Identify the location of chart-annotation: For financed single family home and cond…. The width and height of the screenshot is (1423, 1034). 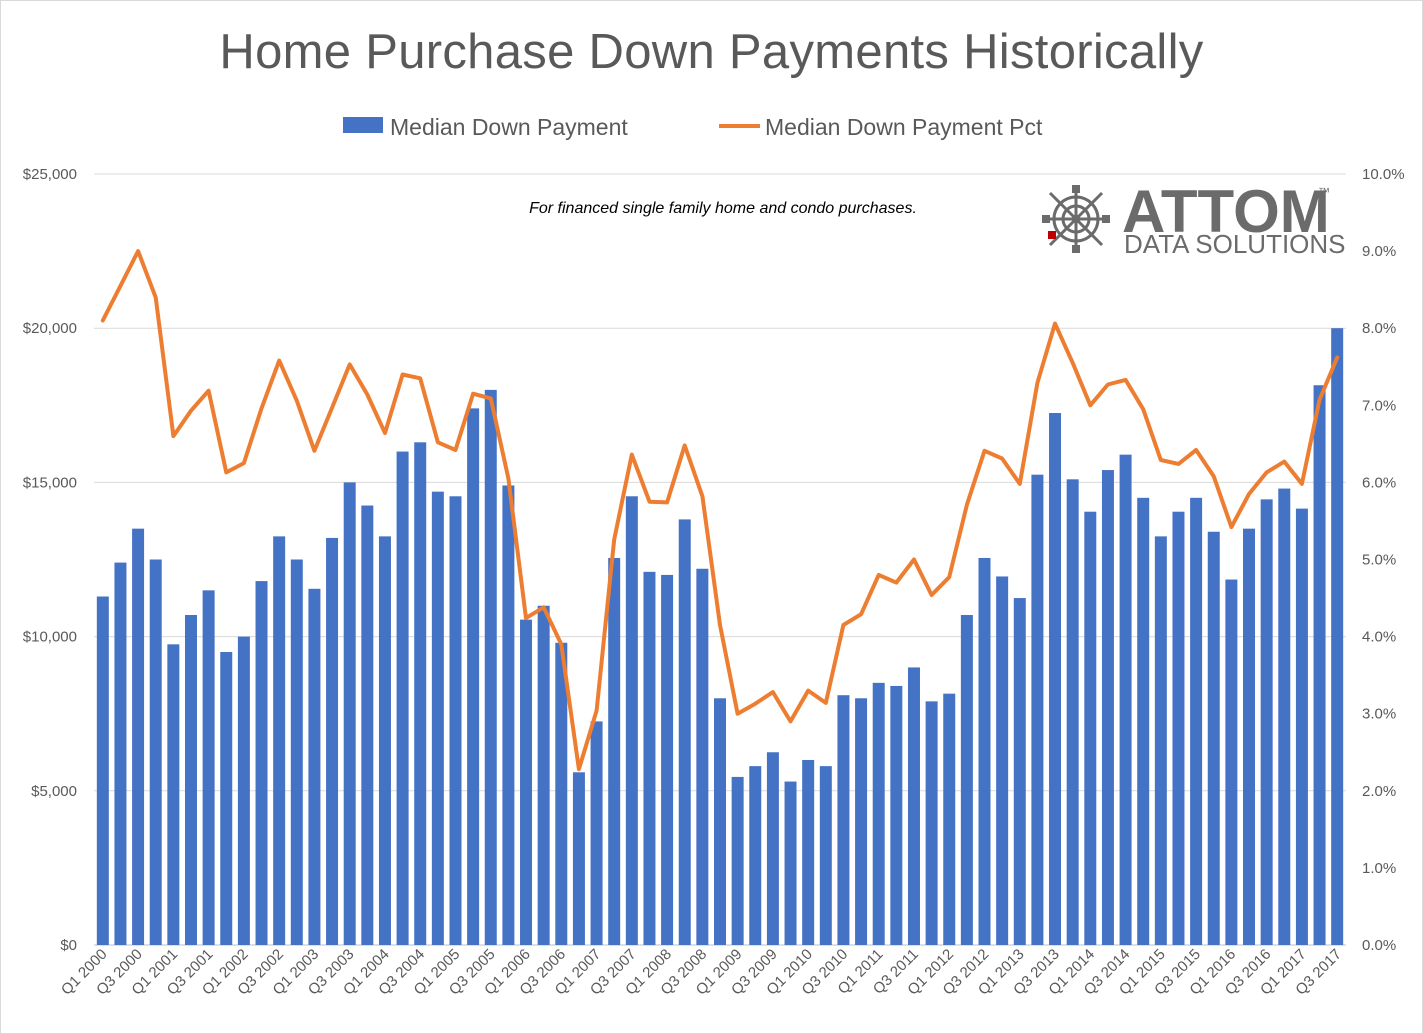
(723, 208).